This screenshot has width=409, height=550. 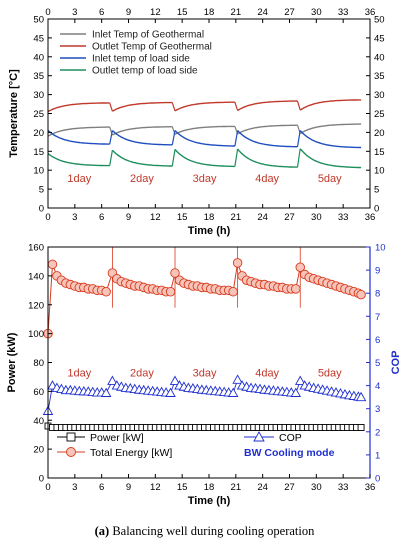 What do you see at coordinates (236, 217) in the screenshot?
I see `x-tick-label-bottom: 21` at bounding box center [236, 217].